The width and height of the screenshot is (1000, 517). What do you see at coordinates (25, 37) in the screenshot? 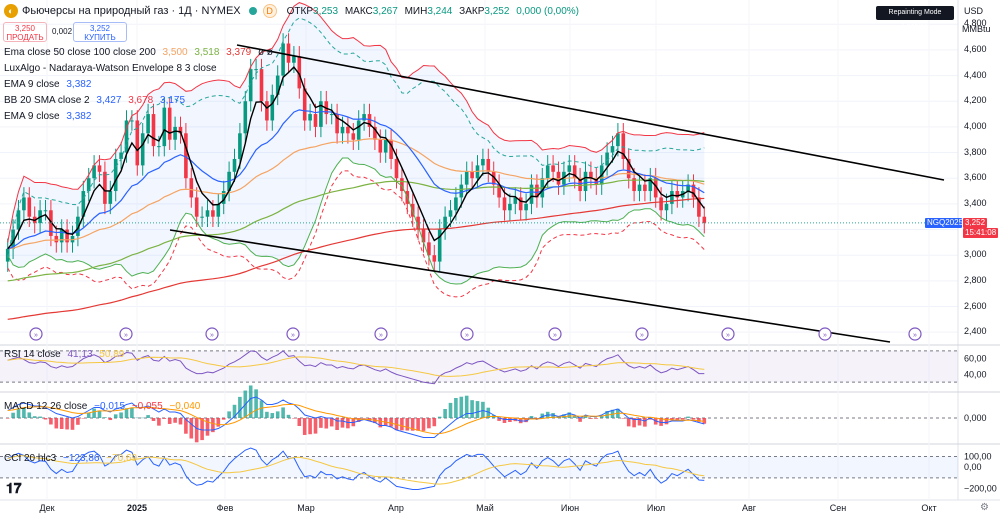
I see `sell-label: ПРОДАТЬ` at bounding box center [25, 37].